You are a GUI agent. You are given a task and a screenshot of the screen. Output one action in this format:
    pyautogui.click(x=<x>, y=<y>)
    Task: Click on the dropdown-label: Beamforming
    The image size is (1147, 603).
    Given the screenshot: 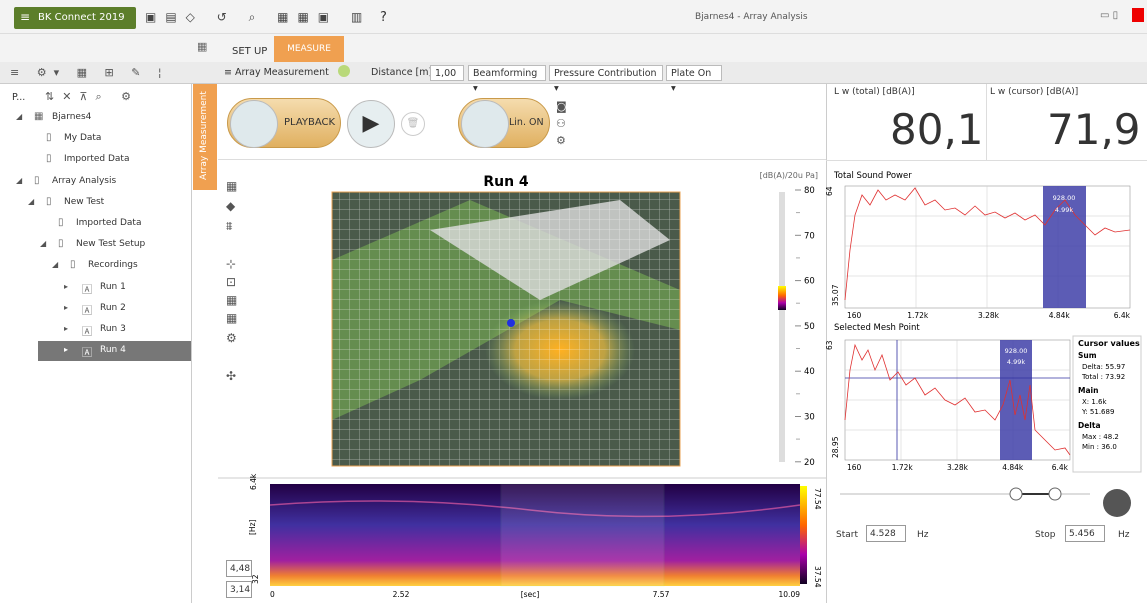 What is the action you would take?
    pyautogui.click(x=505, y=73)
    